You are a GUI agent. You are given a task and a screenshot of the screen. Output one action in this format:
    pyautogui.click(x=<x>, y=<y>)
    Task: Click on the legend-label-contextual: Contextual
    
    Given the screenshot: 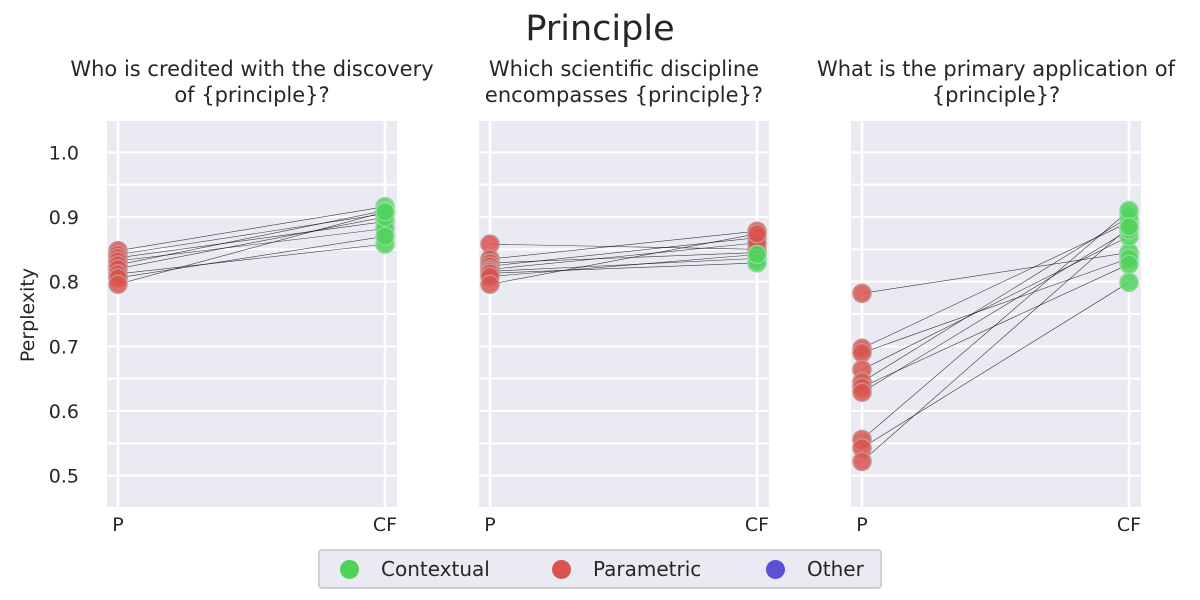 What is the action you would take?
    pyautogui.click(x=435, y=569)
    